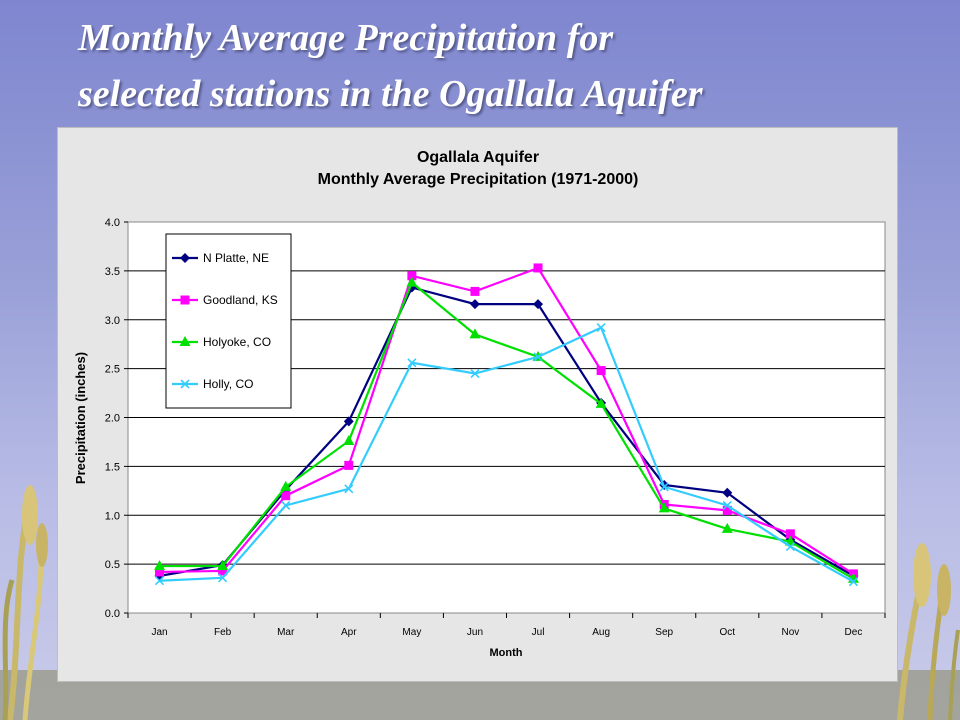  I want to click on y-tick-label: 4.0, so click(112, 223).